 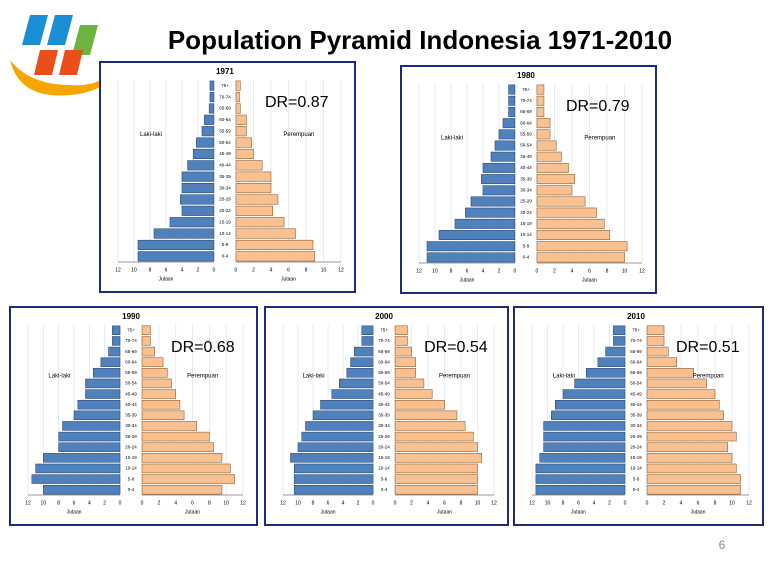 What do you see at coordinates (89, 503) in the screenshot?
I see `x-tick-label: 4` at bounding box center [89, 503].